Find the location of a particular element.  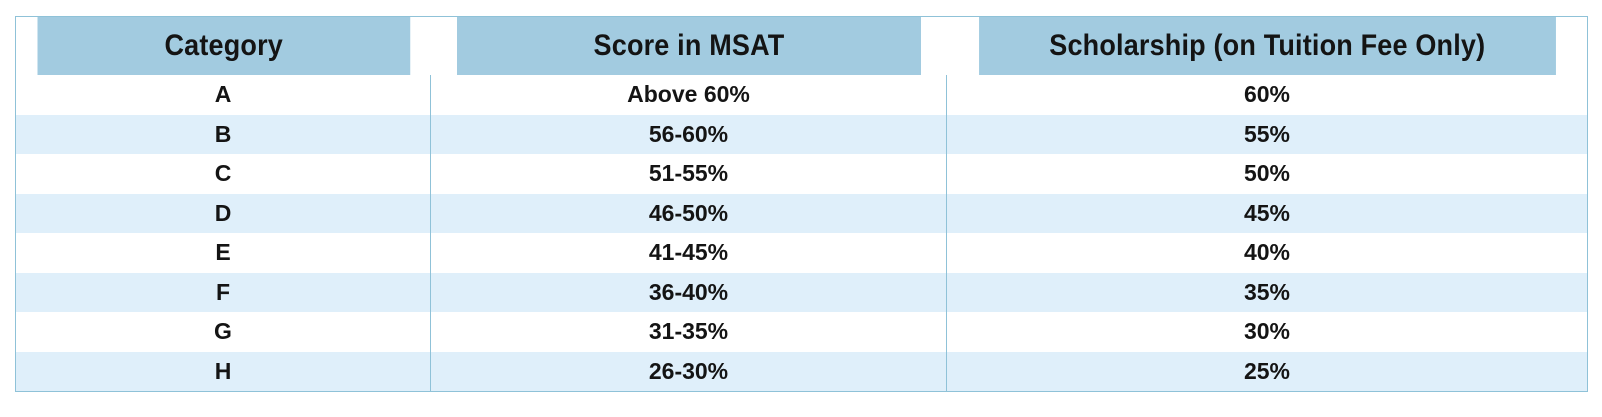

scholarship-cell: 45% is located at coordinates (1267, 213).